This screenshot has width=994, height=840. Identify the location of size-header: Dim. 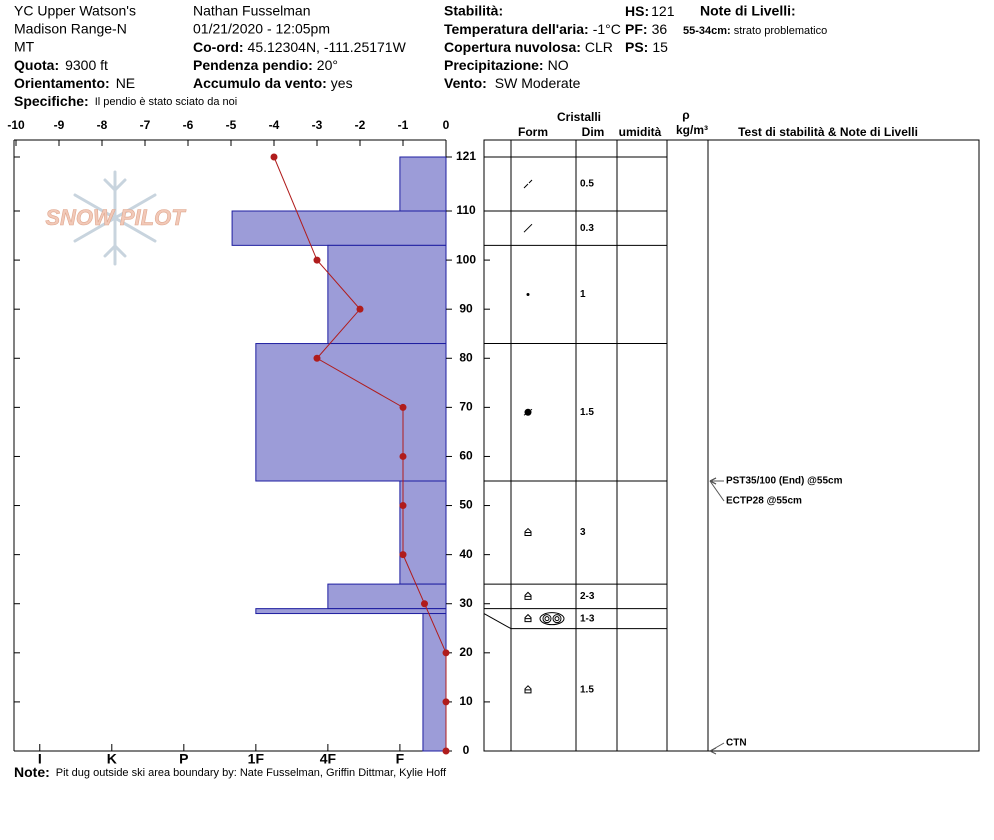
(593, 132).